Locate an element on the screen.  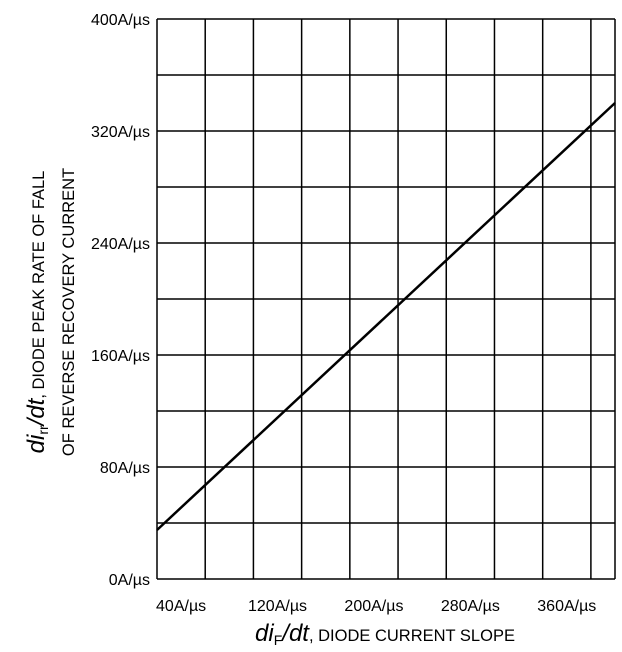
y-axis-title: dirr/dt, DIODE PEAK RATE OF FALL is located at coordinates (37, 312).